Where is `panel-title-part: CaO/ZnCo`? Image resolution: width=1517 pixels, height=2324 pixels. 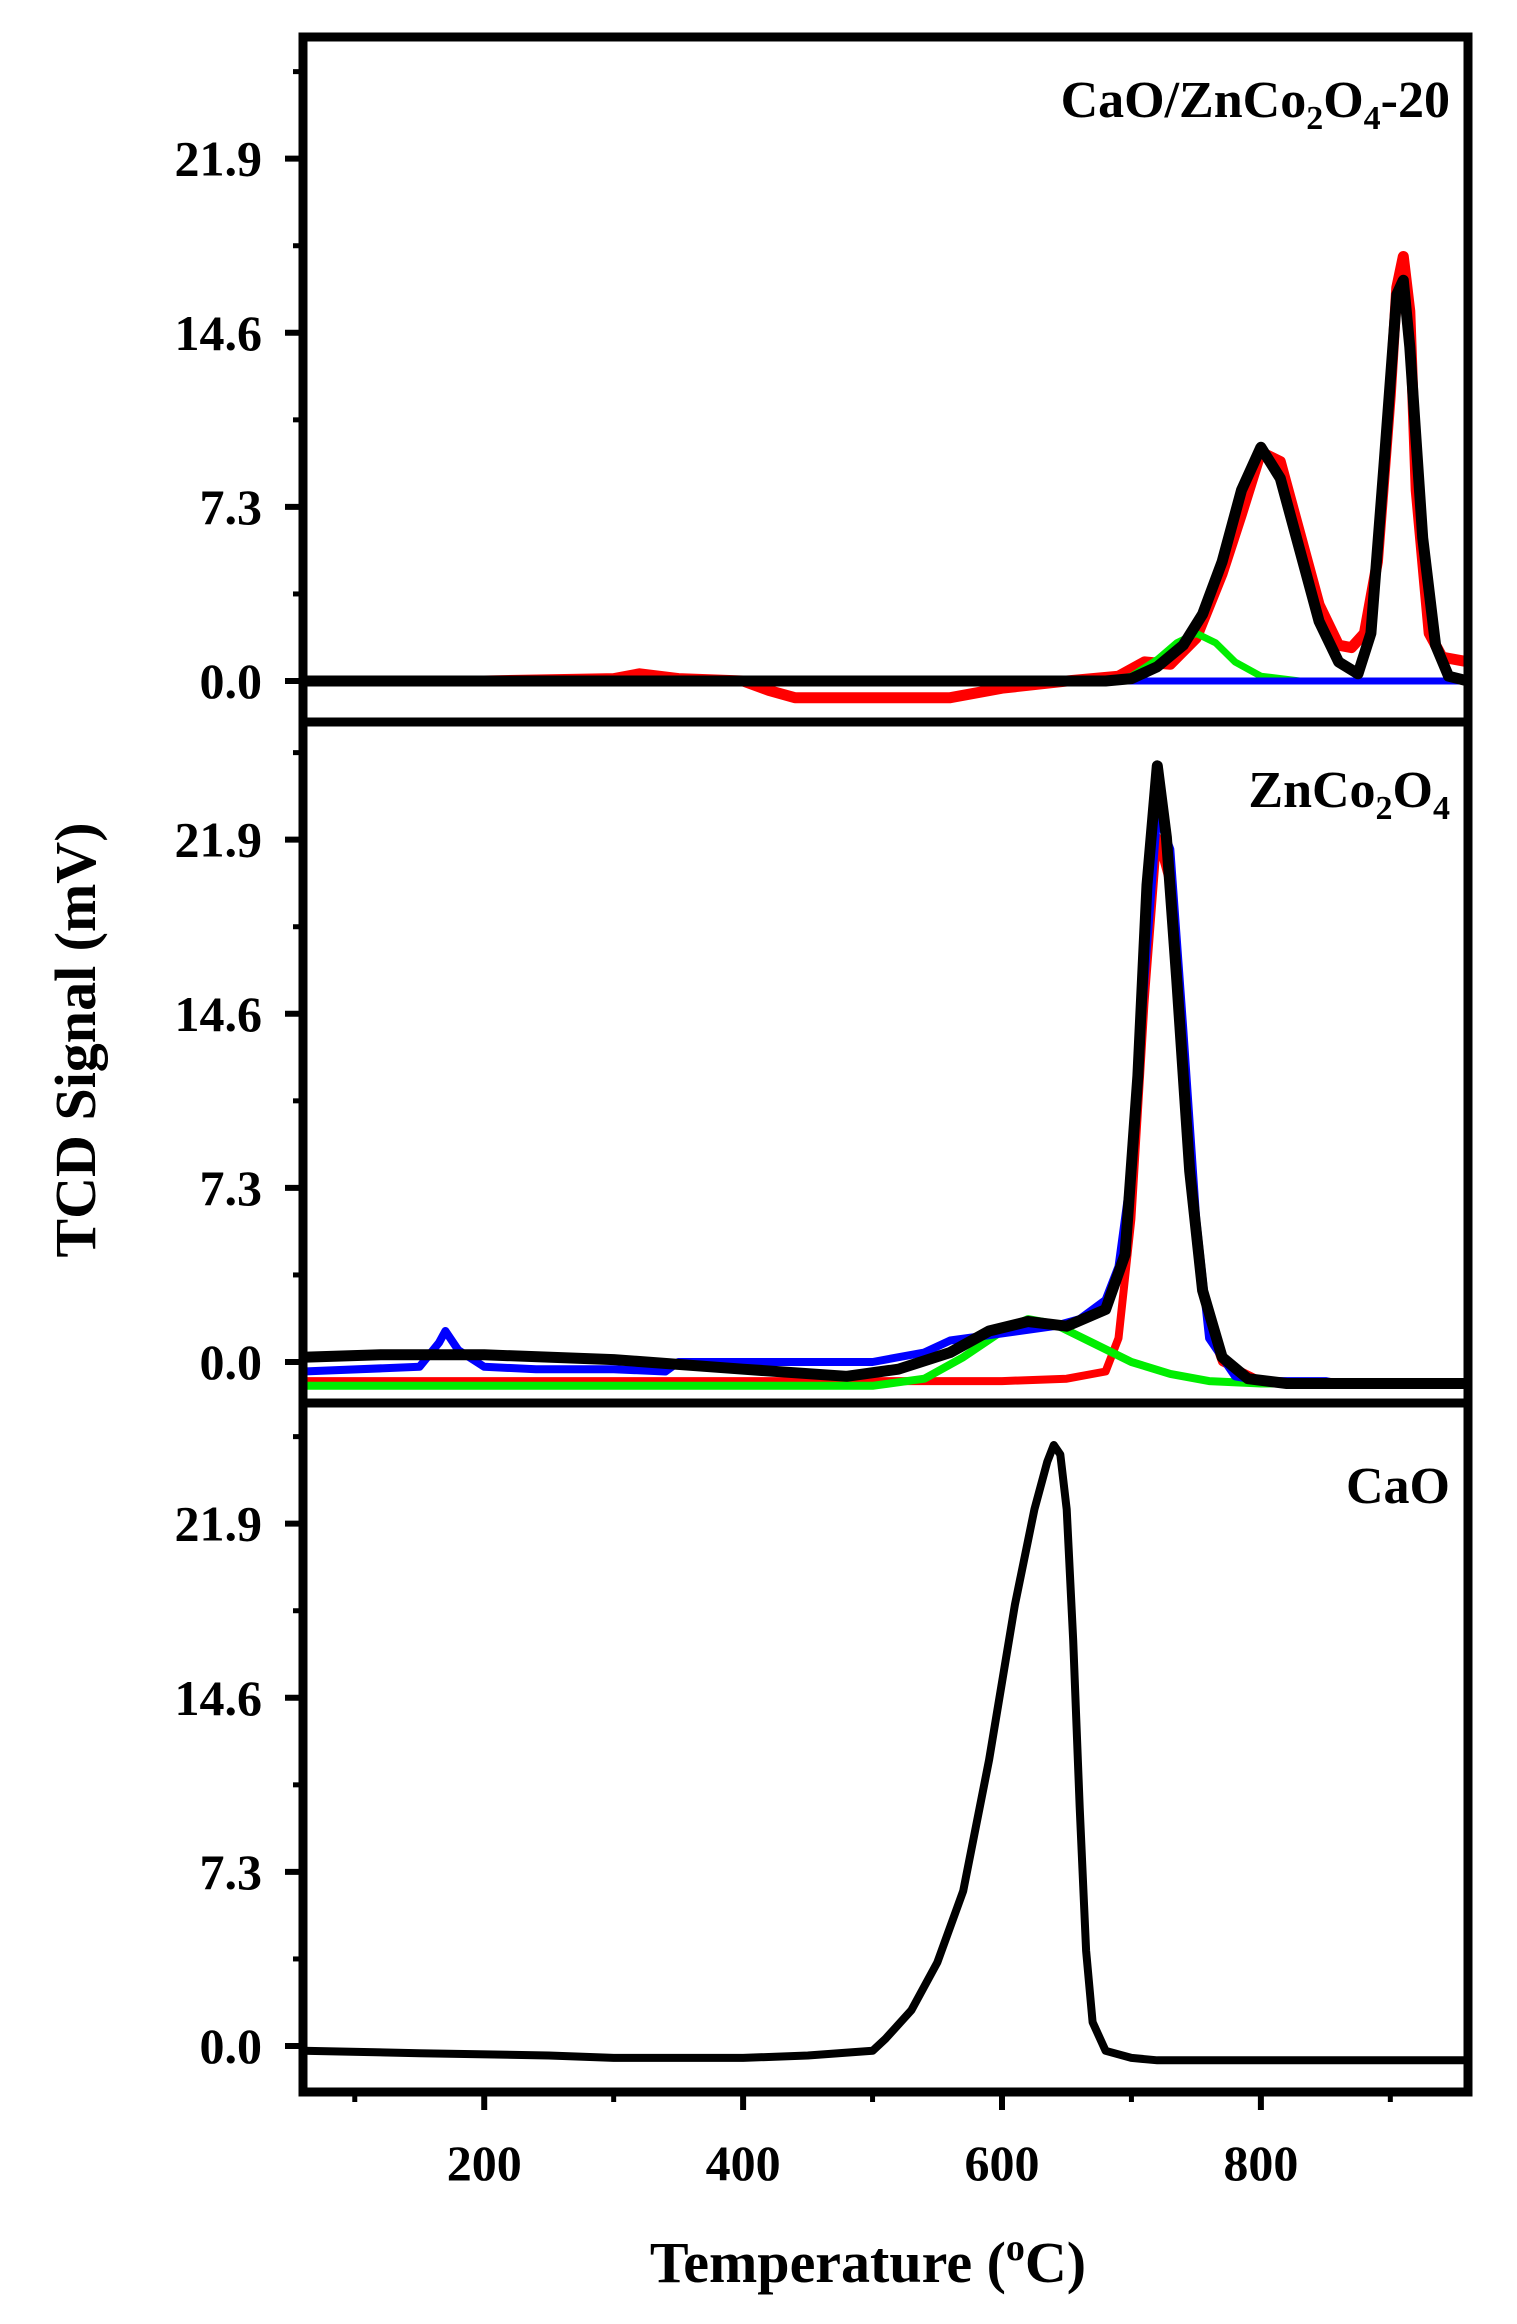 panel-title-part: CaO/ZnCo is located at coordinates (1184, 100).